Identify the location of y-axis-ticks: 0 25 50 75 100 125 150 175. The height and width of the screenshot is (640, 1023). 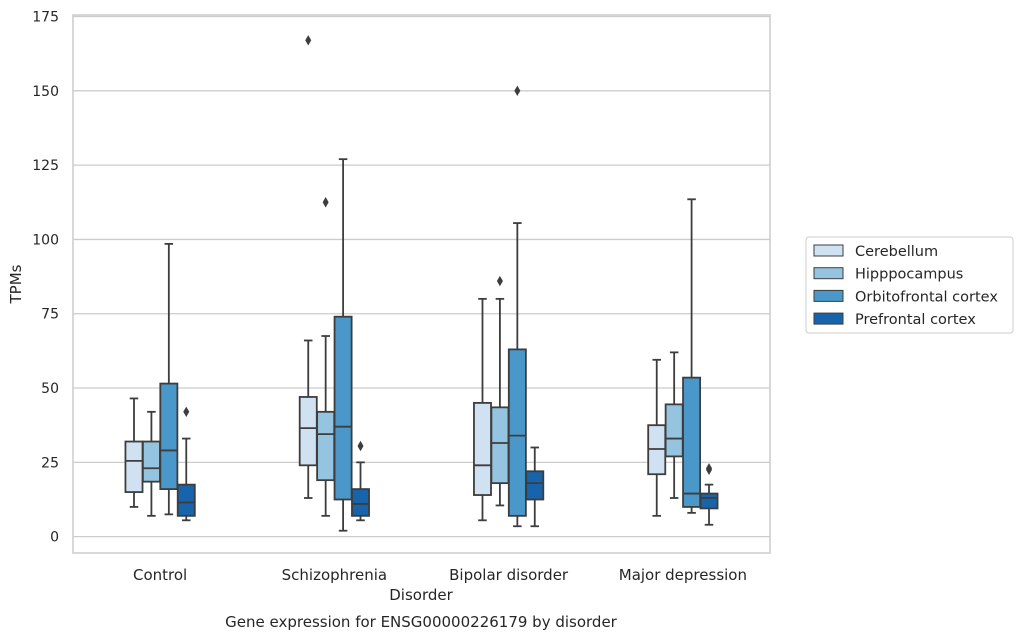
(45, 277).